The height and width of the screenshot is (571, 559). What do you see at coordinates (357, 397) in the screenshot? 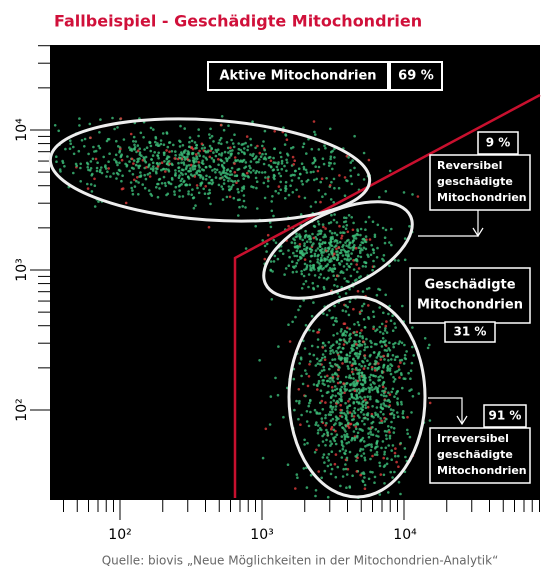
I see `gate-irreversible` at bounding box center [357, 397].